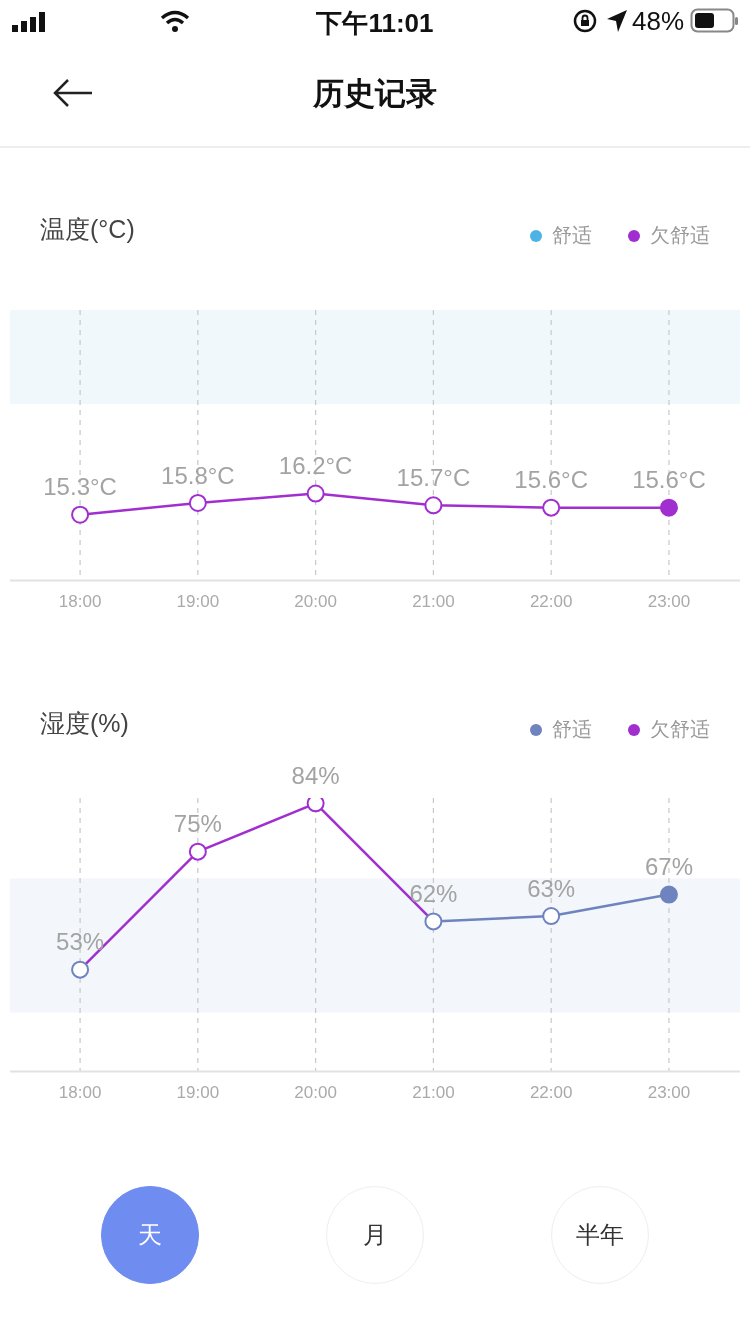  Describe the element at coordinates (197, 824) in the screenshot. I see `data-label: 75%` at that location.